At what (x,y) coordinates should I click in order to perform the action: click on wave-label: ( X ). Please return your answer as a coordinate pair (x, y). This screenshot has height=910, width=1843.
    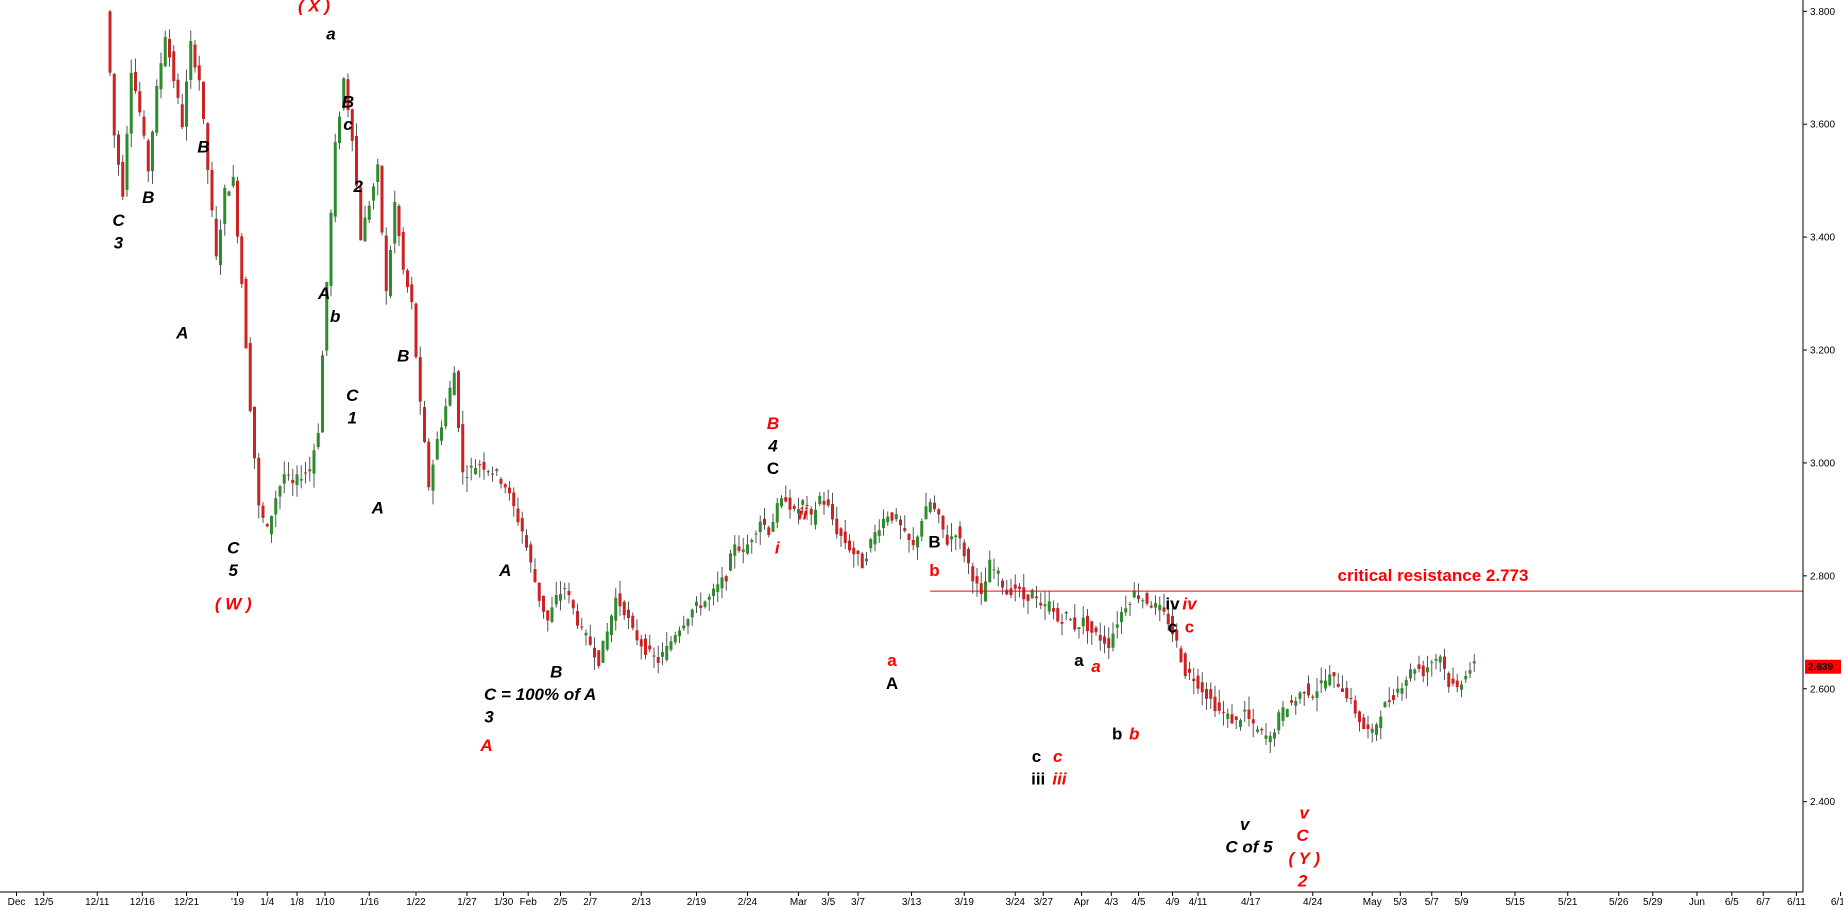
    Looking at the image, I should click on (314, 7).